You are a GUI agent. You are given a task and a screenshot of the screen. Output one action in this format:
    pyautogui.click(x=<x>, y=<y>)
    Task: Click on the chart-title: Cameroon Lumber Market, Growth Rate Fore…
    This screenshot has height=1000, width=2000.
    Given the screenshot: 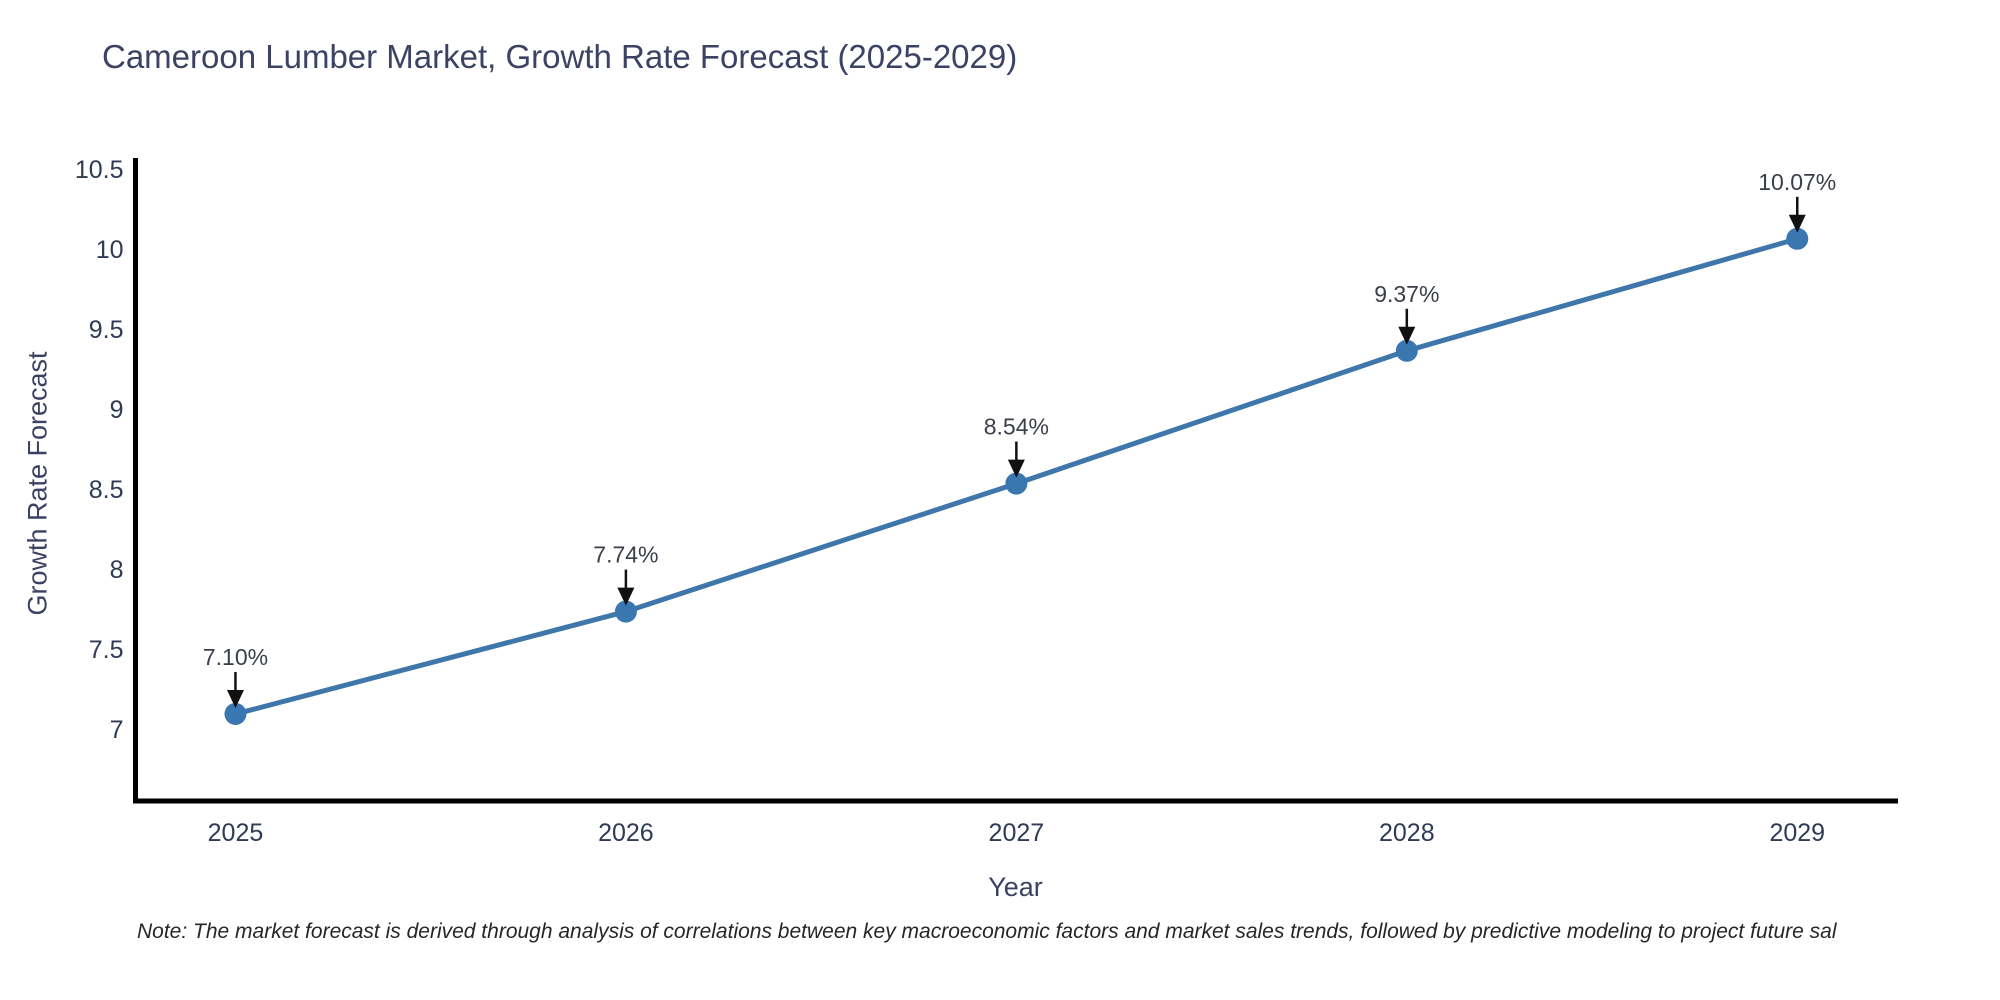 What is the action you would take?
    pyautogui.click(x=560, y=56)
    